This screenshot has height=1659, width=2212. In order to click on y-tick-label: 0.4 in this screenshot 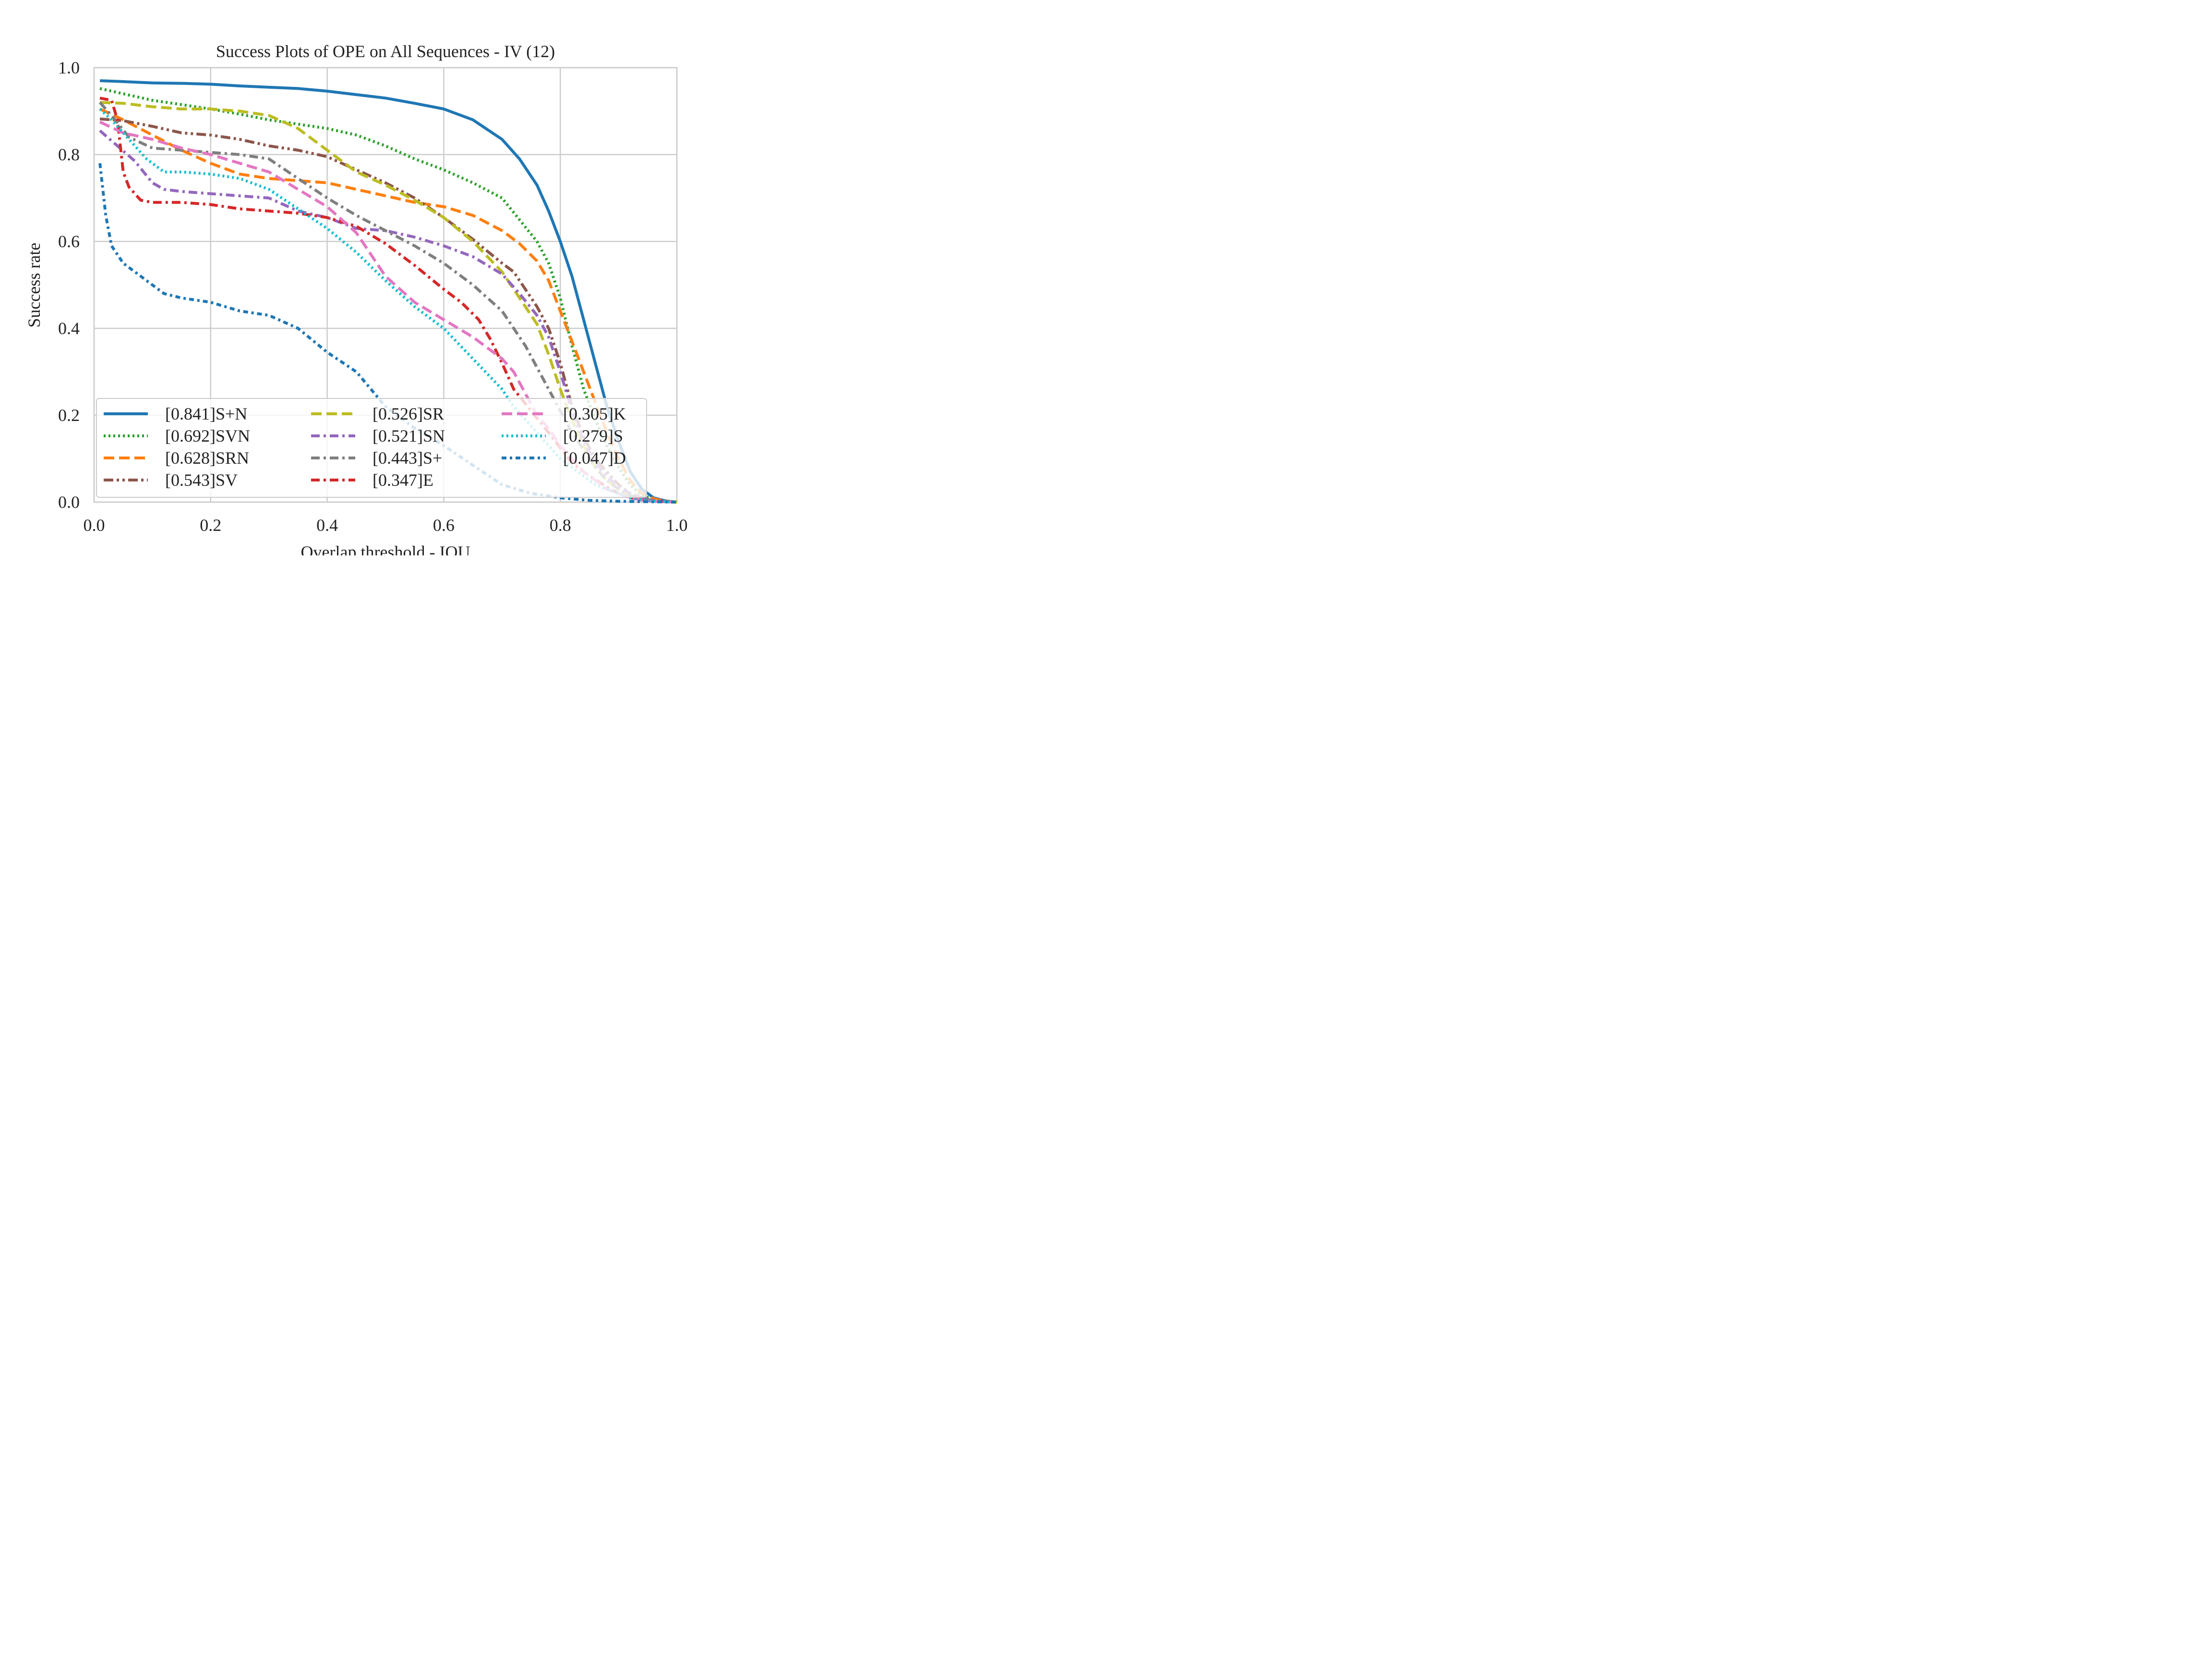, I will do `click(69, 329)`.